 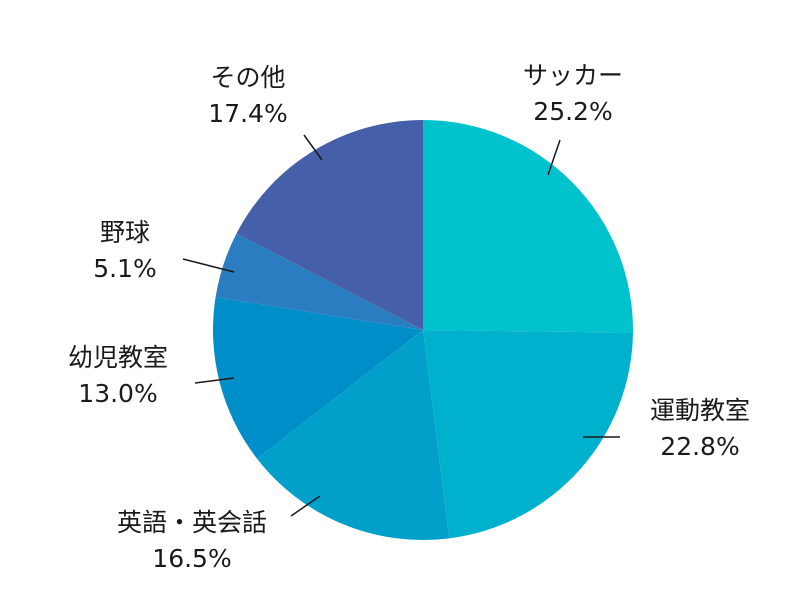 I want to click on slice-label-name: サッカー, so click(x=573, y=75).